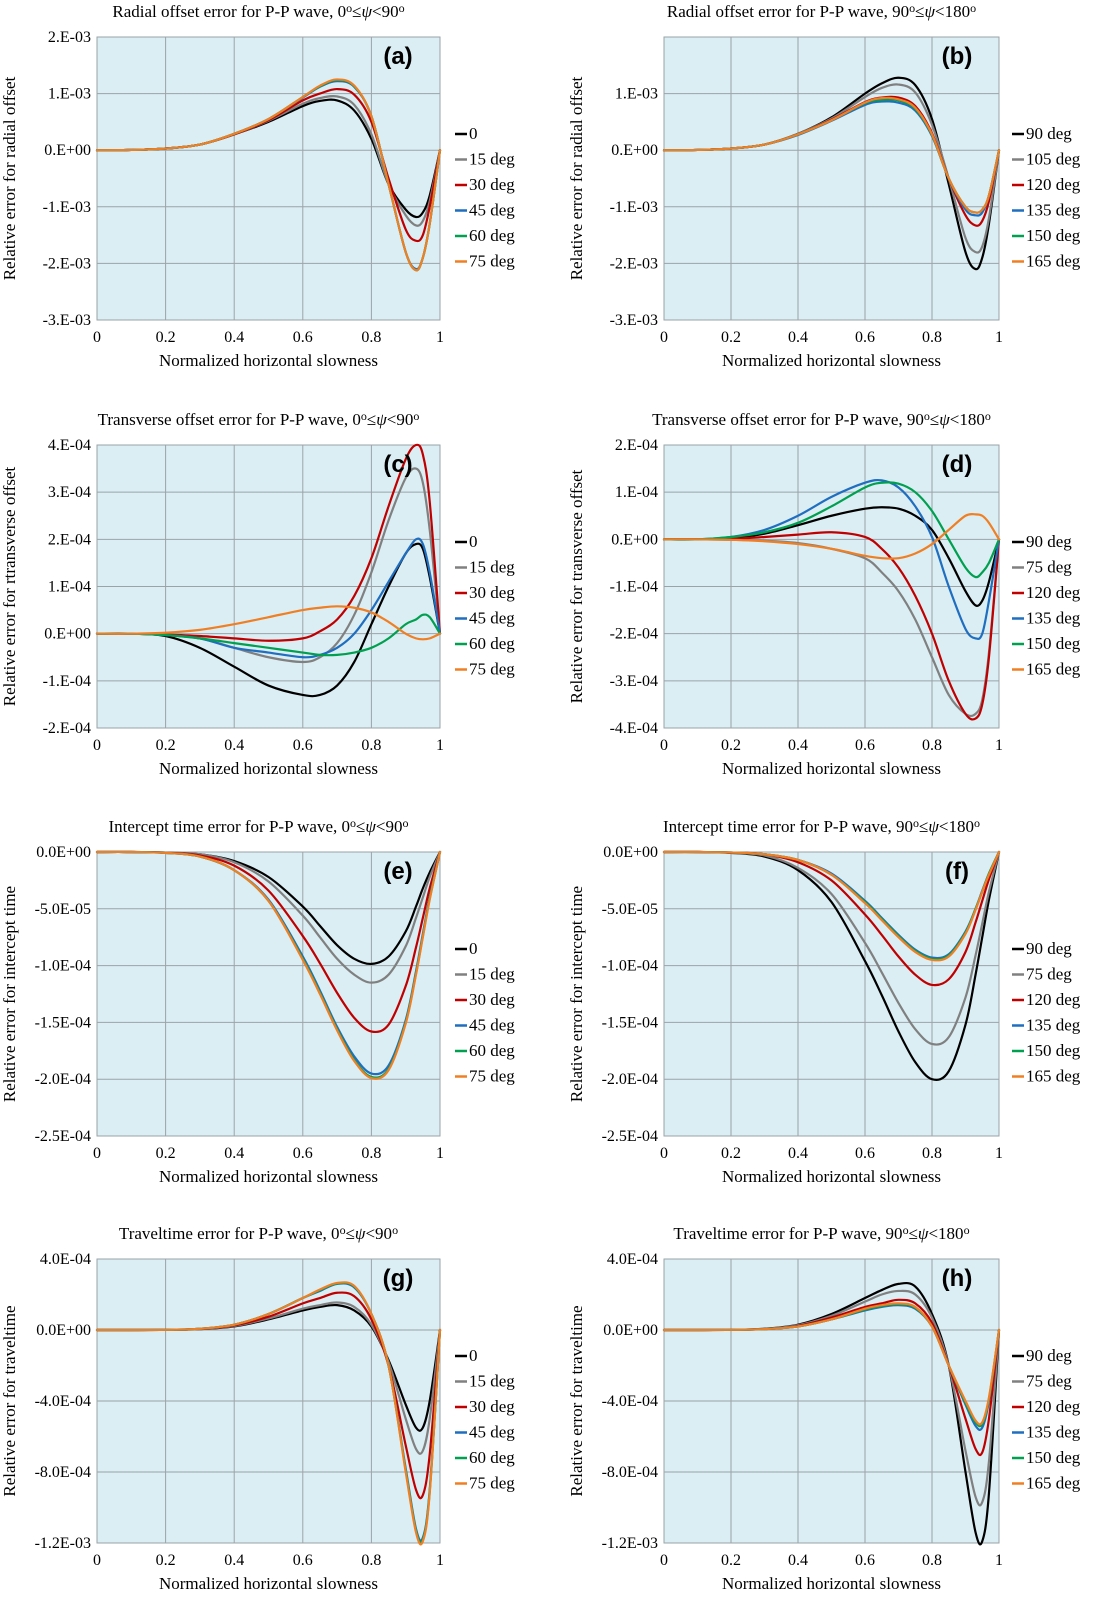 Image resolution: width=1094 pixels, height=1602 pixels. I want to click on plot-area, so click(268, 178).